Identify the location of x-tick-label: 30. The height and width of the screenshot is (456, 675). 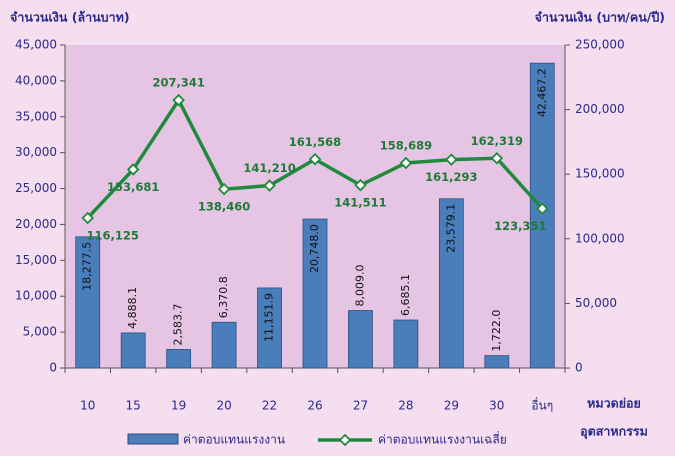
(496, 406).